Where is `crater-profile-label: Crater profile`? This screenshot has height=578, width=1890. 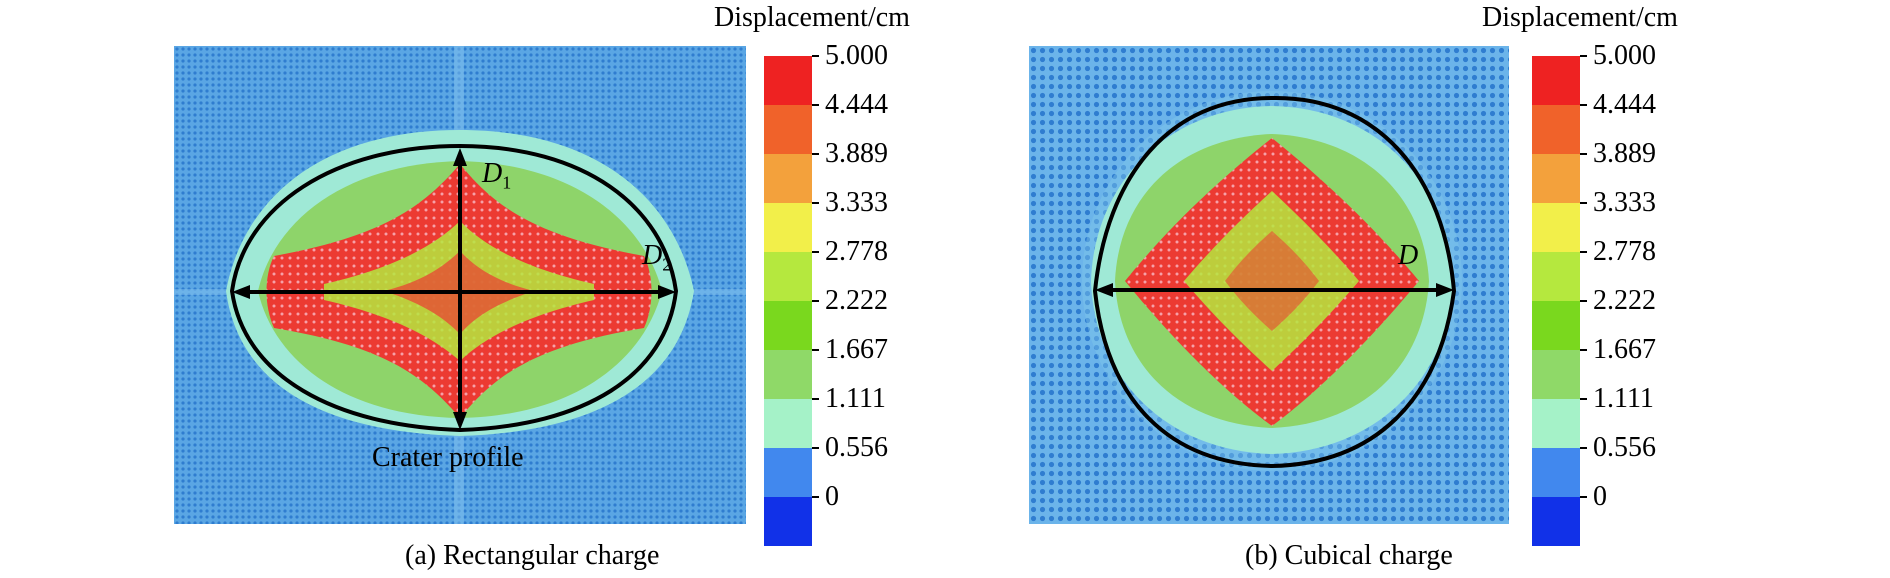
crater-profile-label: Crater profile is located at coordinates (448, 457).